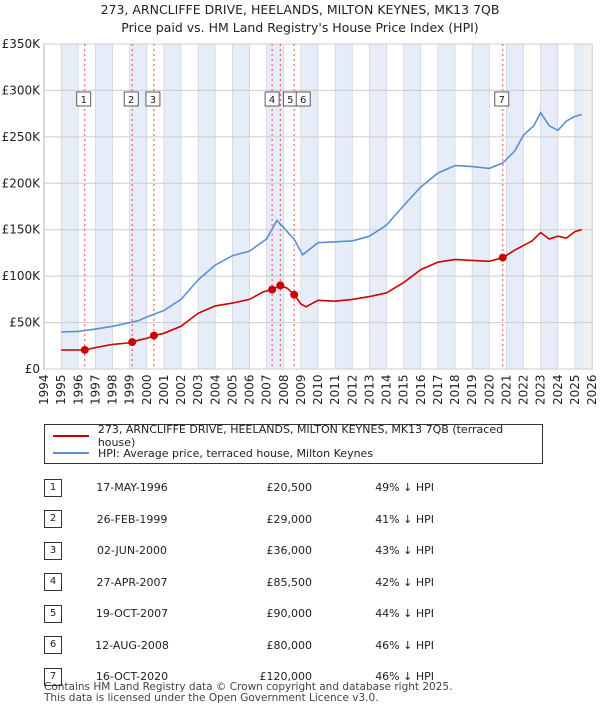 The height and width of the screenshot is (710, 600). Describe the element at coordinates (236, 520) in the screenshot. I see `sale-row-2: 2 26-FEB-1999 £29,000 41% ↓ HPI` at that location.